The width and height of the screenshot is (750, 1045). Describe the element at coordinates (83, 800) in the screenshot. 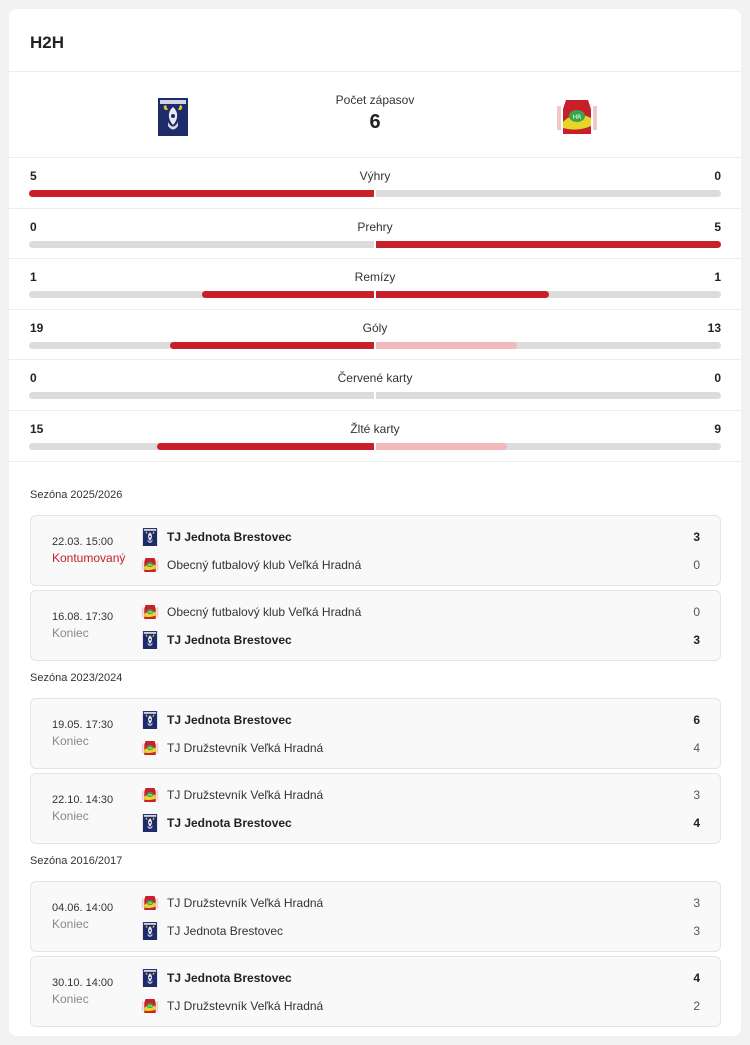

I see `match-time: 22.10. 14:30` at that location.